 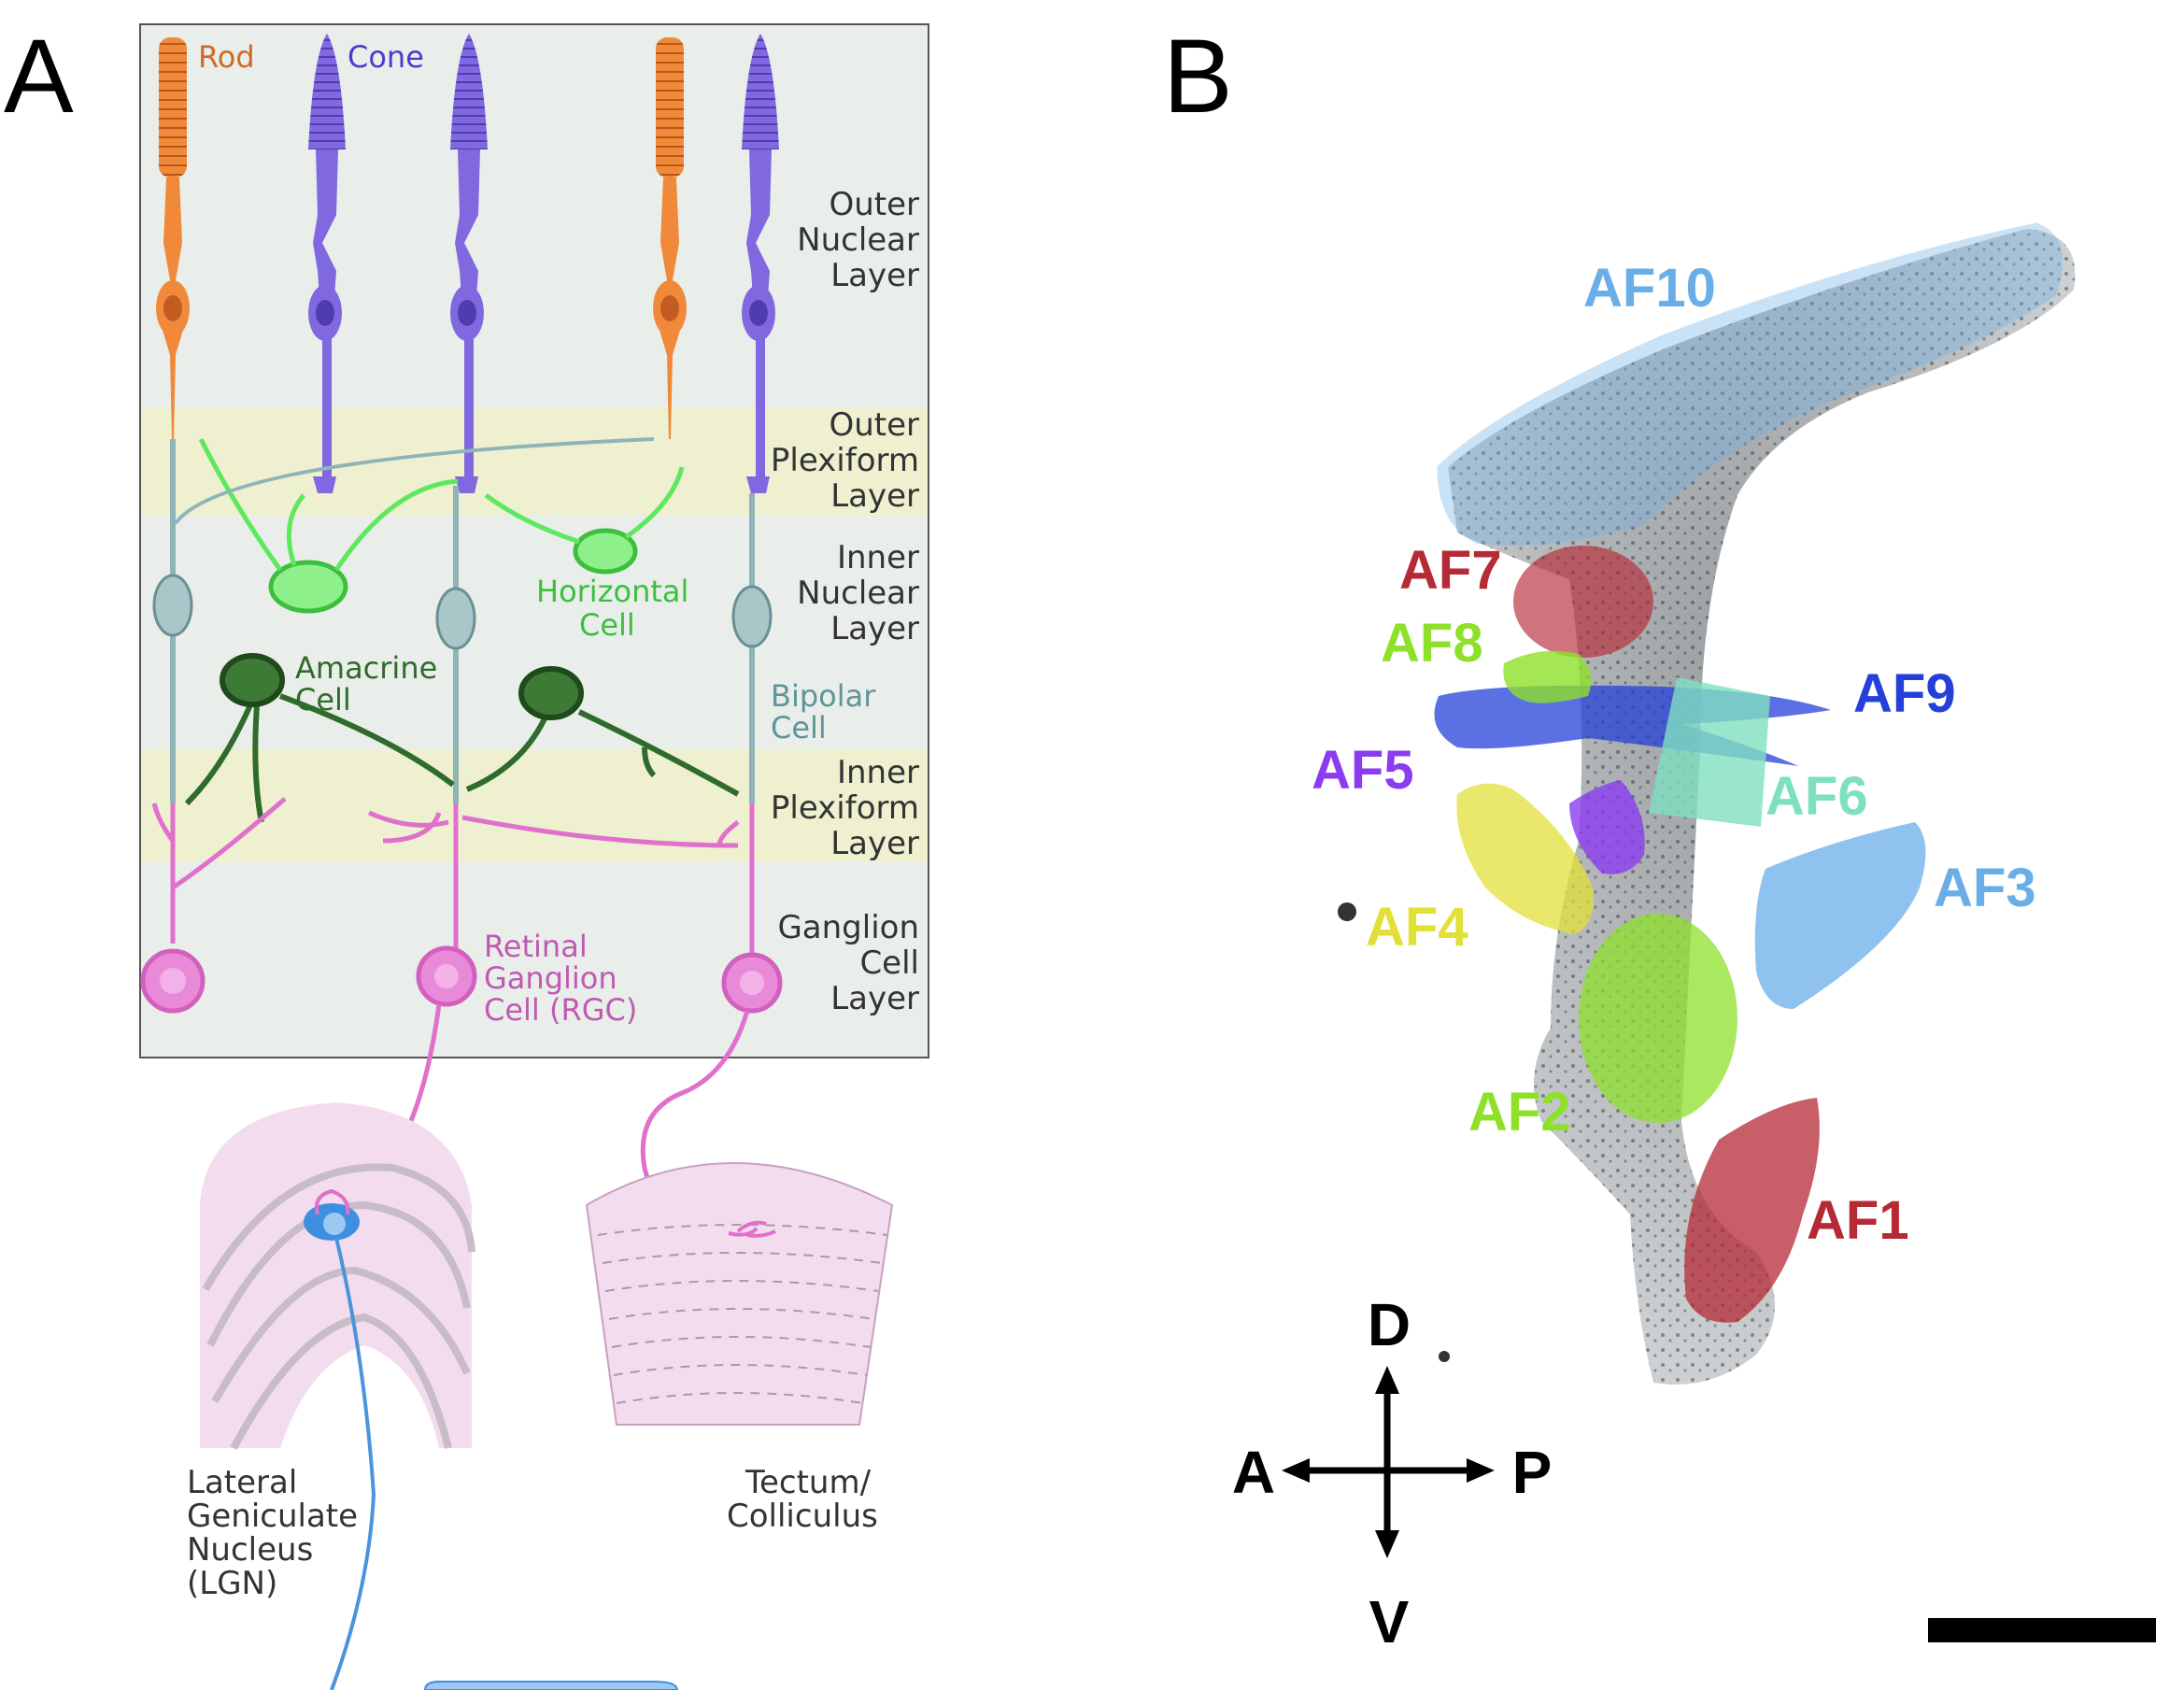 I want to click on outer-plexiform-band, so click(x=534, y=461).